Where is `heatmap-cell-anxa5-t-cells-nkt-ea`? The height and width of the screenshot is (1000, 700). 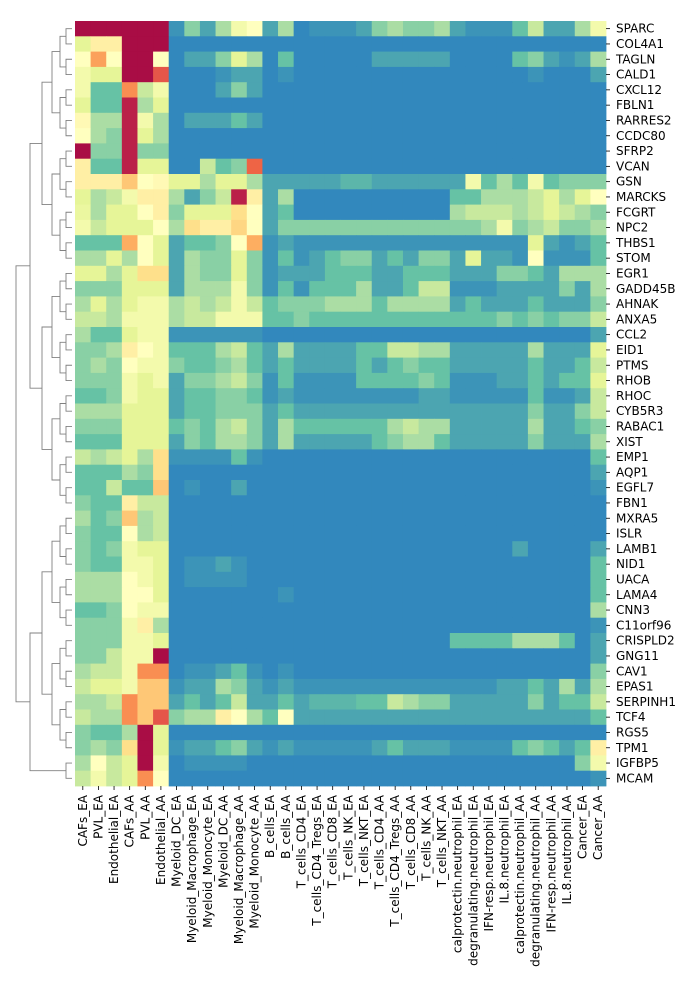 heatmap-cell-anxa5-t-cells-nkt-ea is located at coordinates (364, 319).